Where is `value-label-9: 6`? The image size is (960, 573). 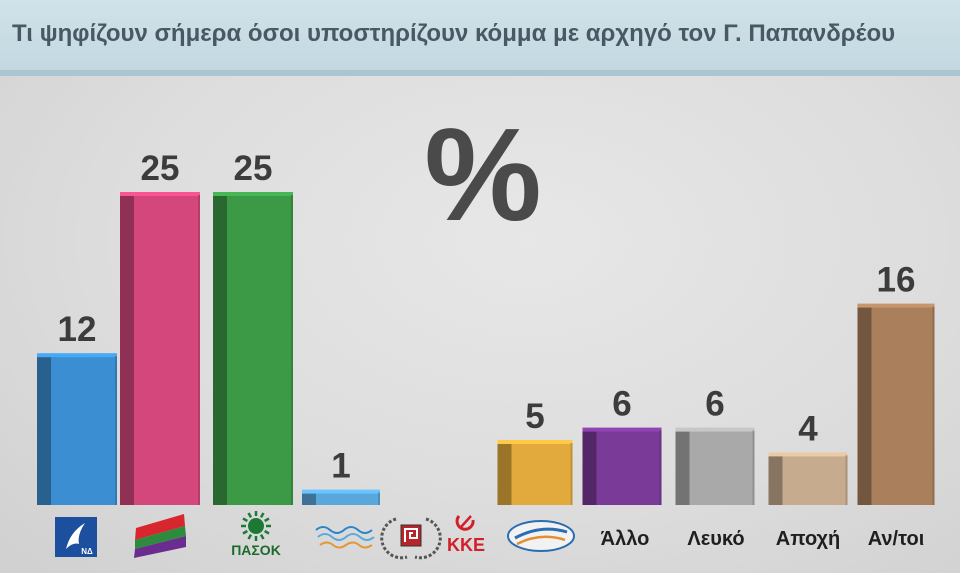 value-label-9: 6 is located at coordinates (714, 404).